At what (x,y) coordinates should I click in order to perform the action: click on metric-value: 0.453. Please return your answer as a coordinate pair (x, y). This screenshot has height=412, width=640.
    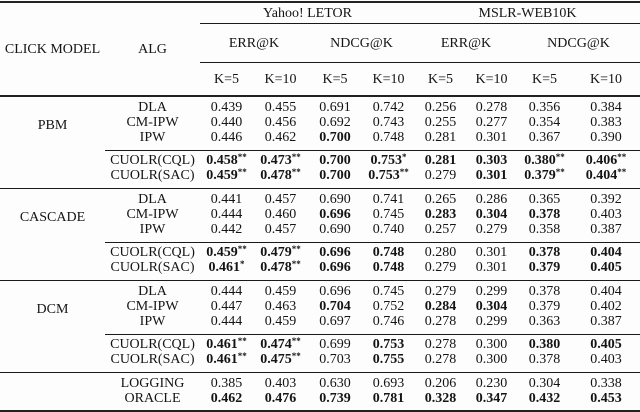
    Looking at the image, I should click on (606, 401).